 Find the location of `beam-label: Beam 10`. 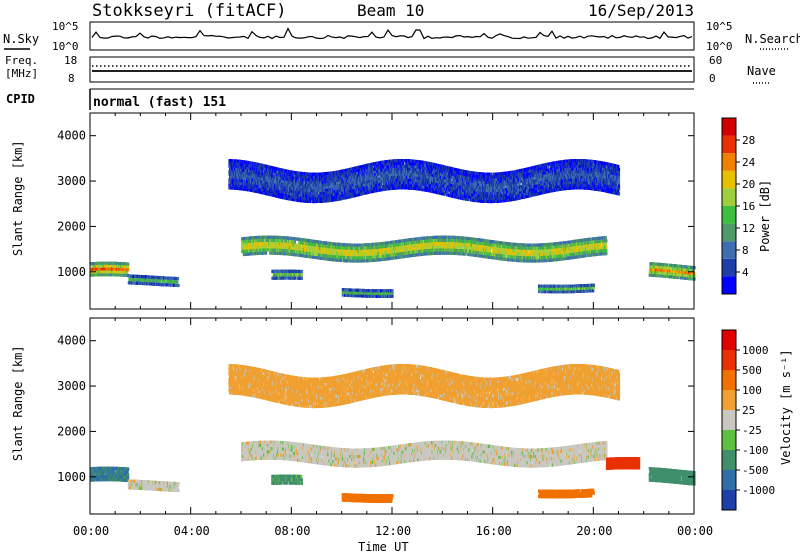

beam-label: Beam 10 is located at coordinates (390, 10).